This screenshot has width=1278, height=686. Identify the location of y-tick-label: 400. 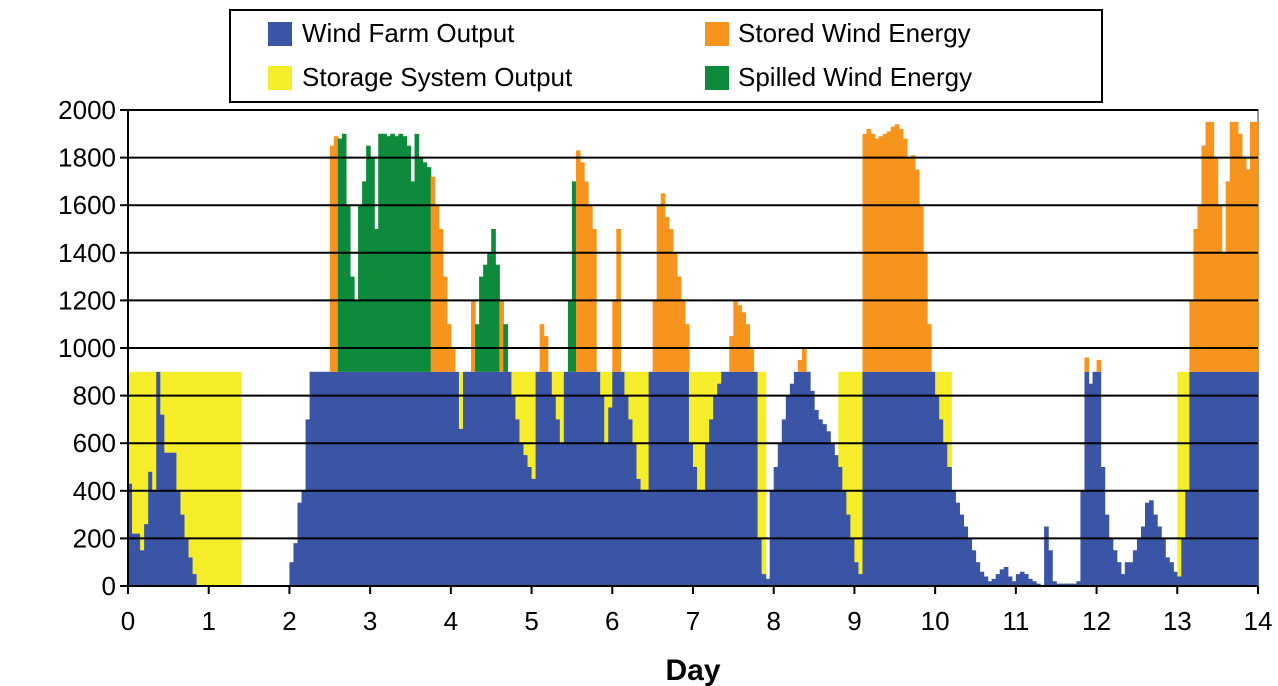
(94, 491).